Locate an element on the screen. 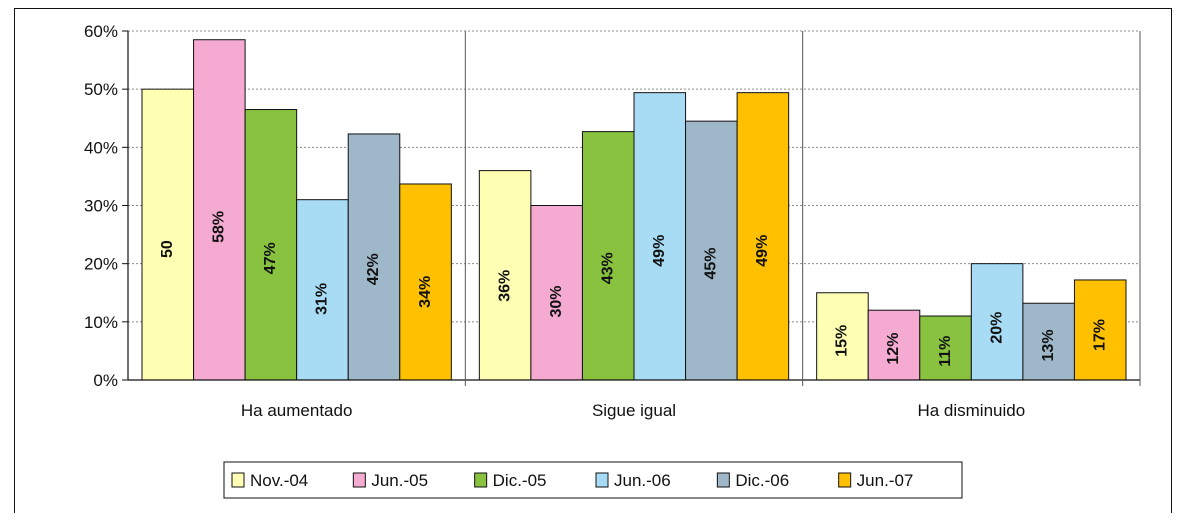 This screenshot has height=521, width=1186. y-tick-label: 30% is located at coordinates (101, 206).